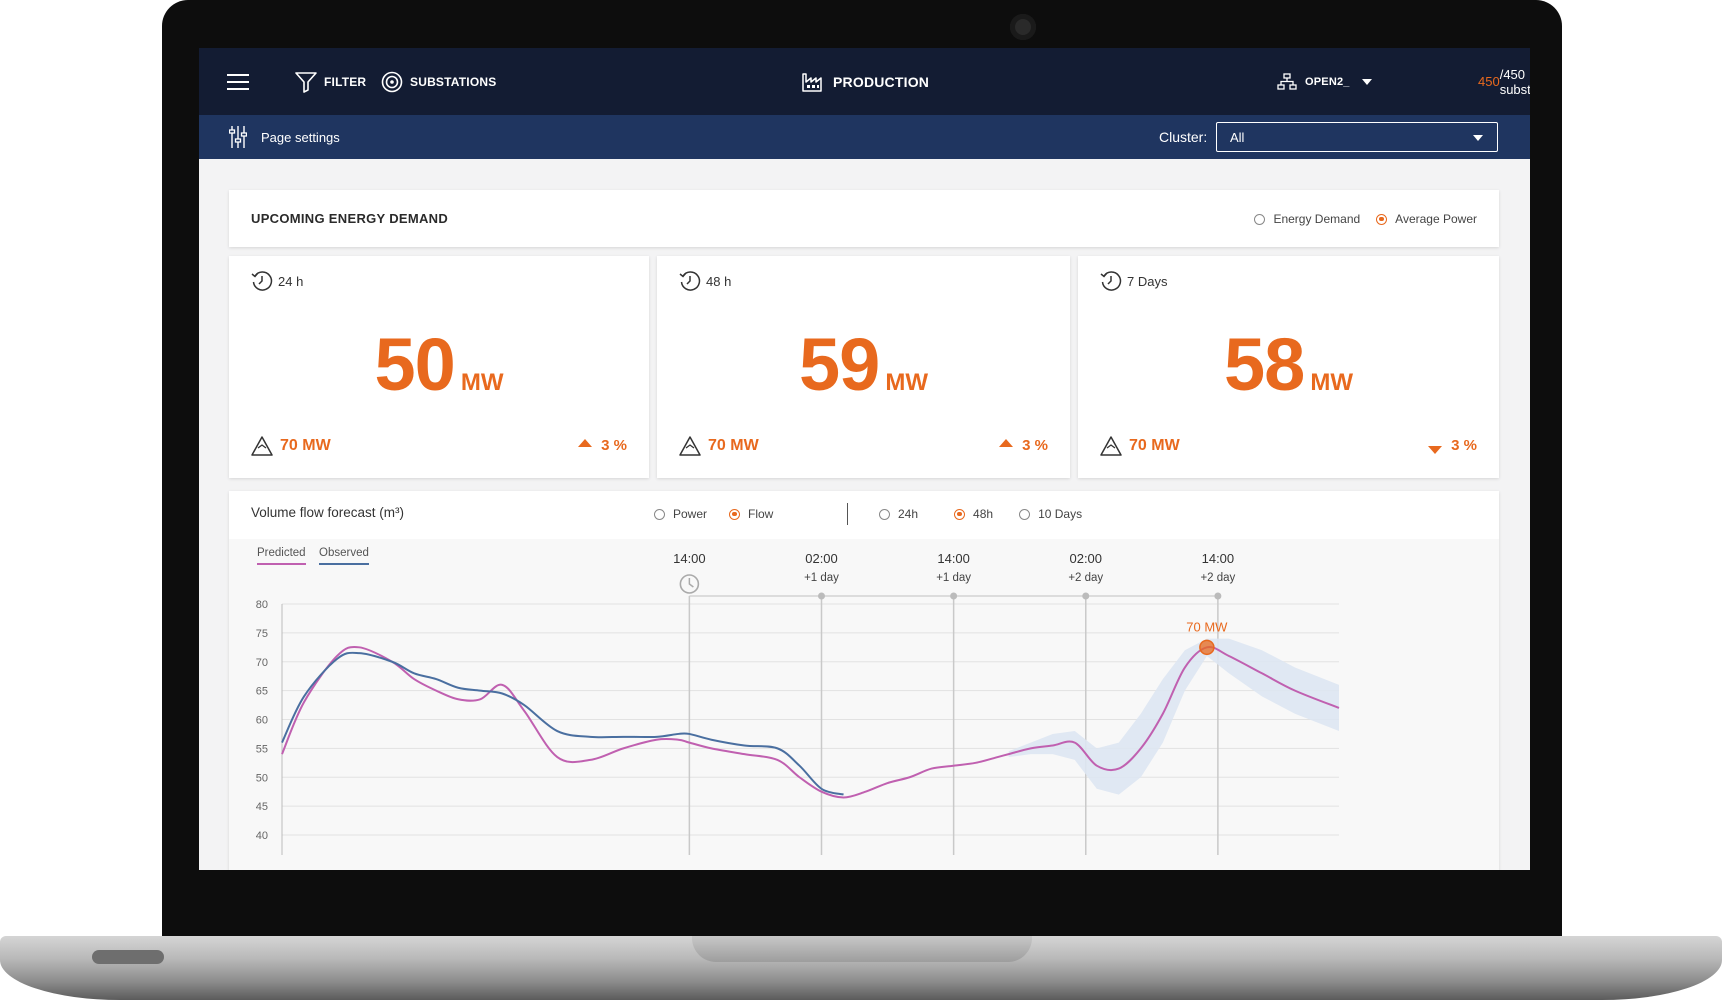 The width and height of the screenshot is (1722, 1000). What do you see at coordinates (328, 512) in the screenshot?
I see `forecast-title: Volume flow forecast (m³)` at bounding box center [328, 512].